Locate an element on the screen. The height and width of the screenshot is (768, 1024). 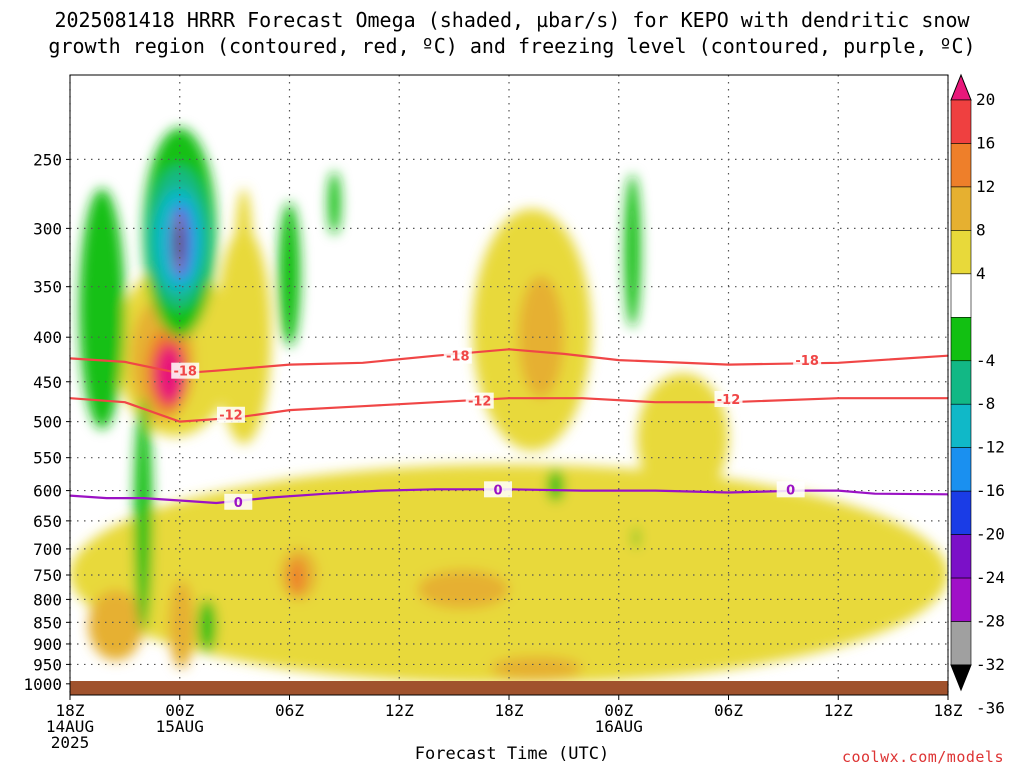
contour-label-5: -12 is located at coordinates (729, 400).